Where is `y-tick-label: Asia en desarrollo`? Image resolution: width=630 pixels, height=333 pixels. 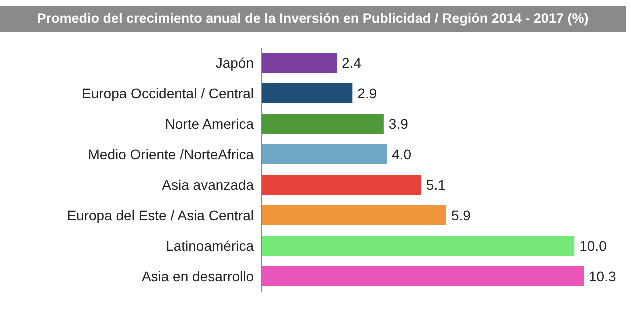 y-tick-label: Asia en desarrollo is located at coordinates (198, 276).